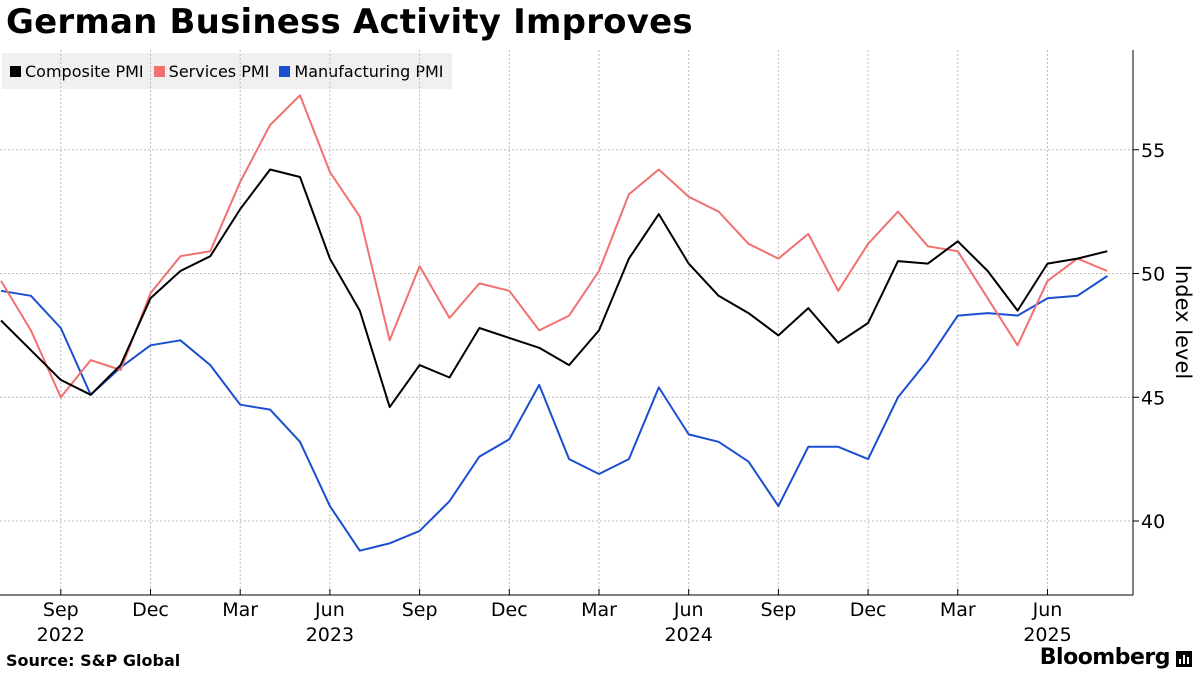  What do you see at coordinates (84, 71) in the screenshot?
I see `legend-label-composite: Composite PMI` at bounding box center [84, 71].